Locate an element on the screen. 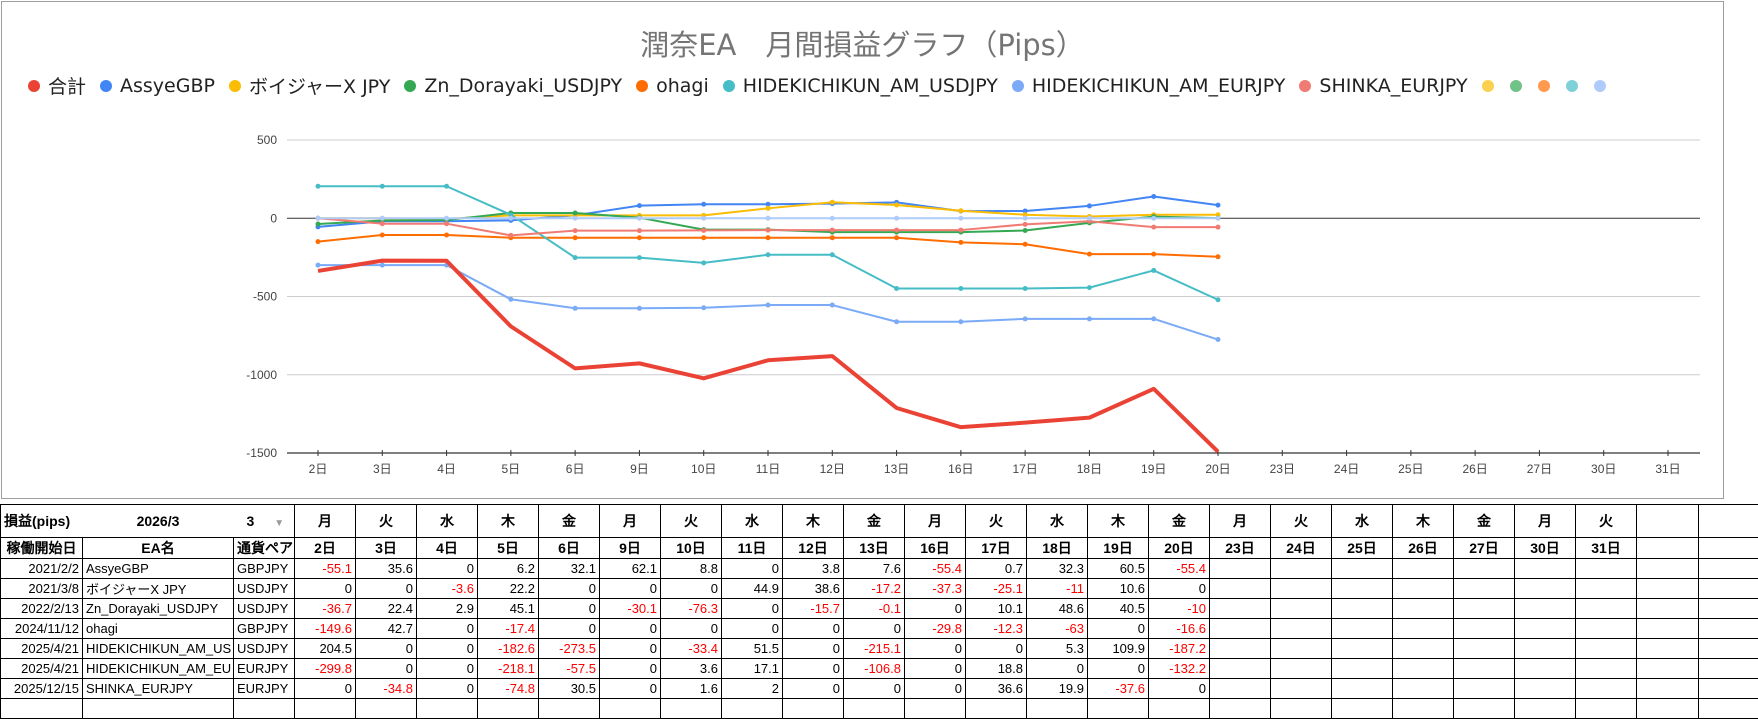 Image resolution: width=1758 pixels, height=719 pixels. pips-cell: -149.6 is located at coordinates (325, 629).